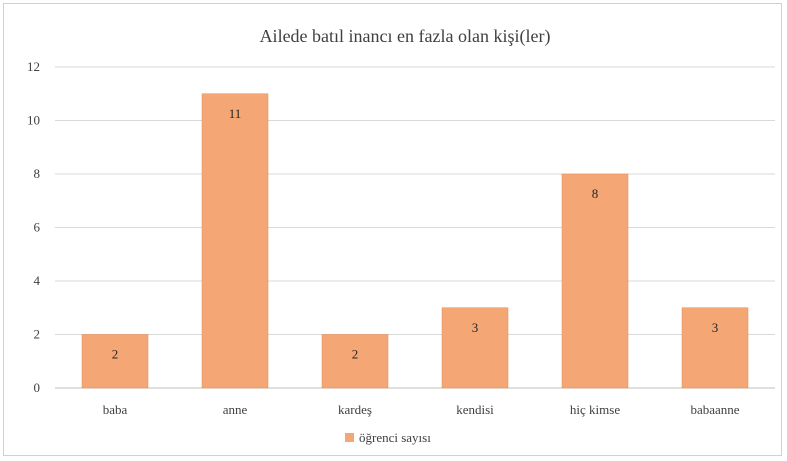 This screenshot has width=787, height=461. What do you see at coordinates (37, 387) in the screenshot?
I see `y-tick-label: 0` at bounding box center [37, 387].